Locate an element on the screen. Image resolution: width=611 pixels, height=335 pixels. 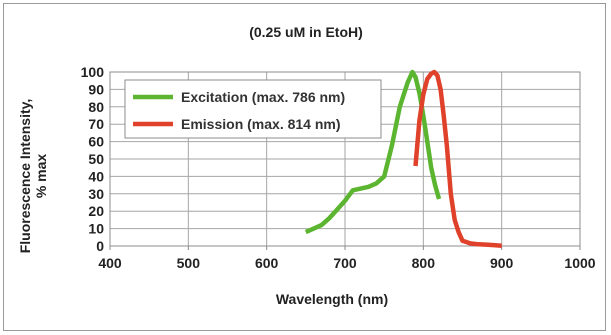
y-axis-title: Fluorescence Intensity, % max is located at coordinates (33, 176).